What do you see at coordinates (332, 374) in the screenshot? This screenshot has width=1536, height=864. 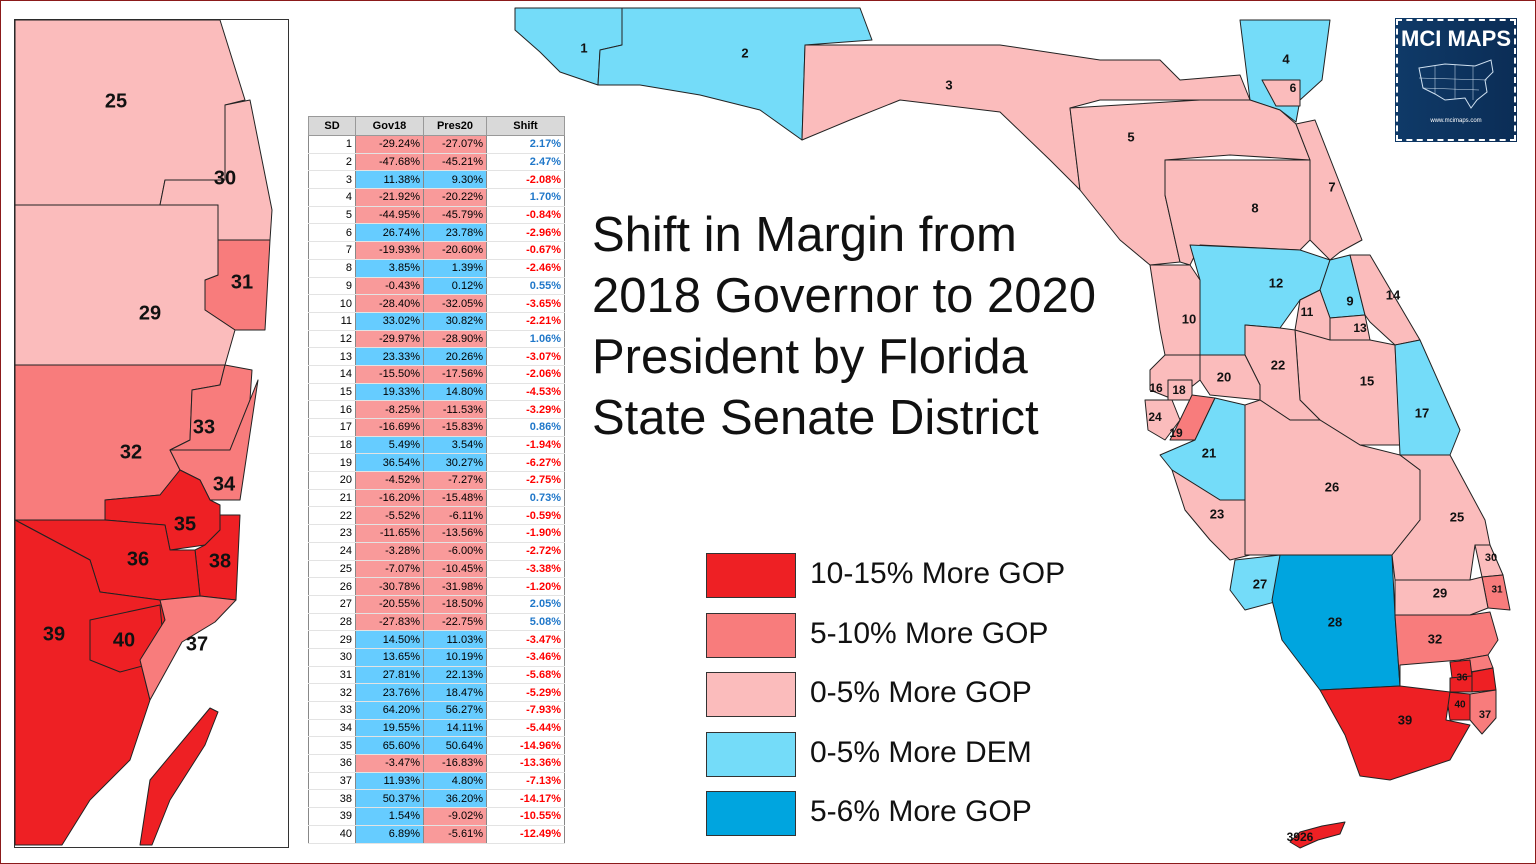 I see `district-cell: 14` at bounding box center [332, 374].